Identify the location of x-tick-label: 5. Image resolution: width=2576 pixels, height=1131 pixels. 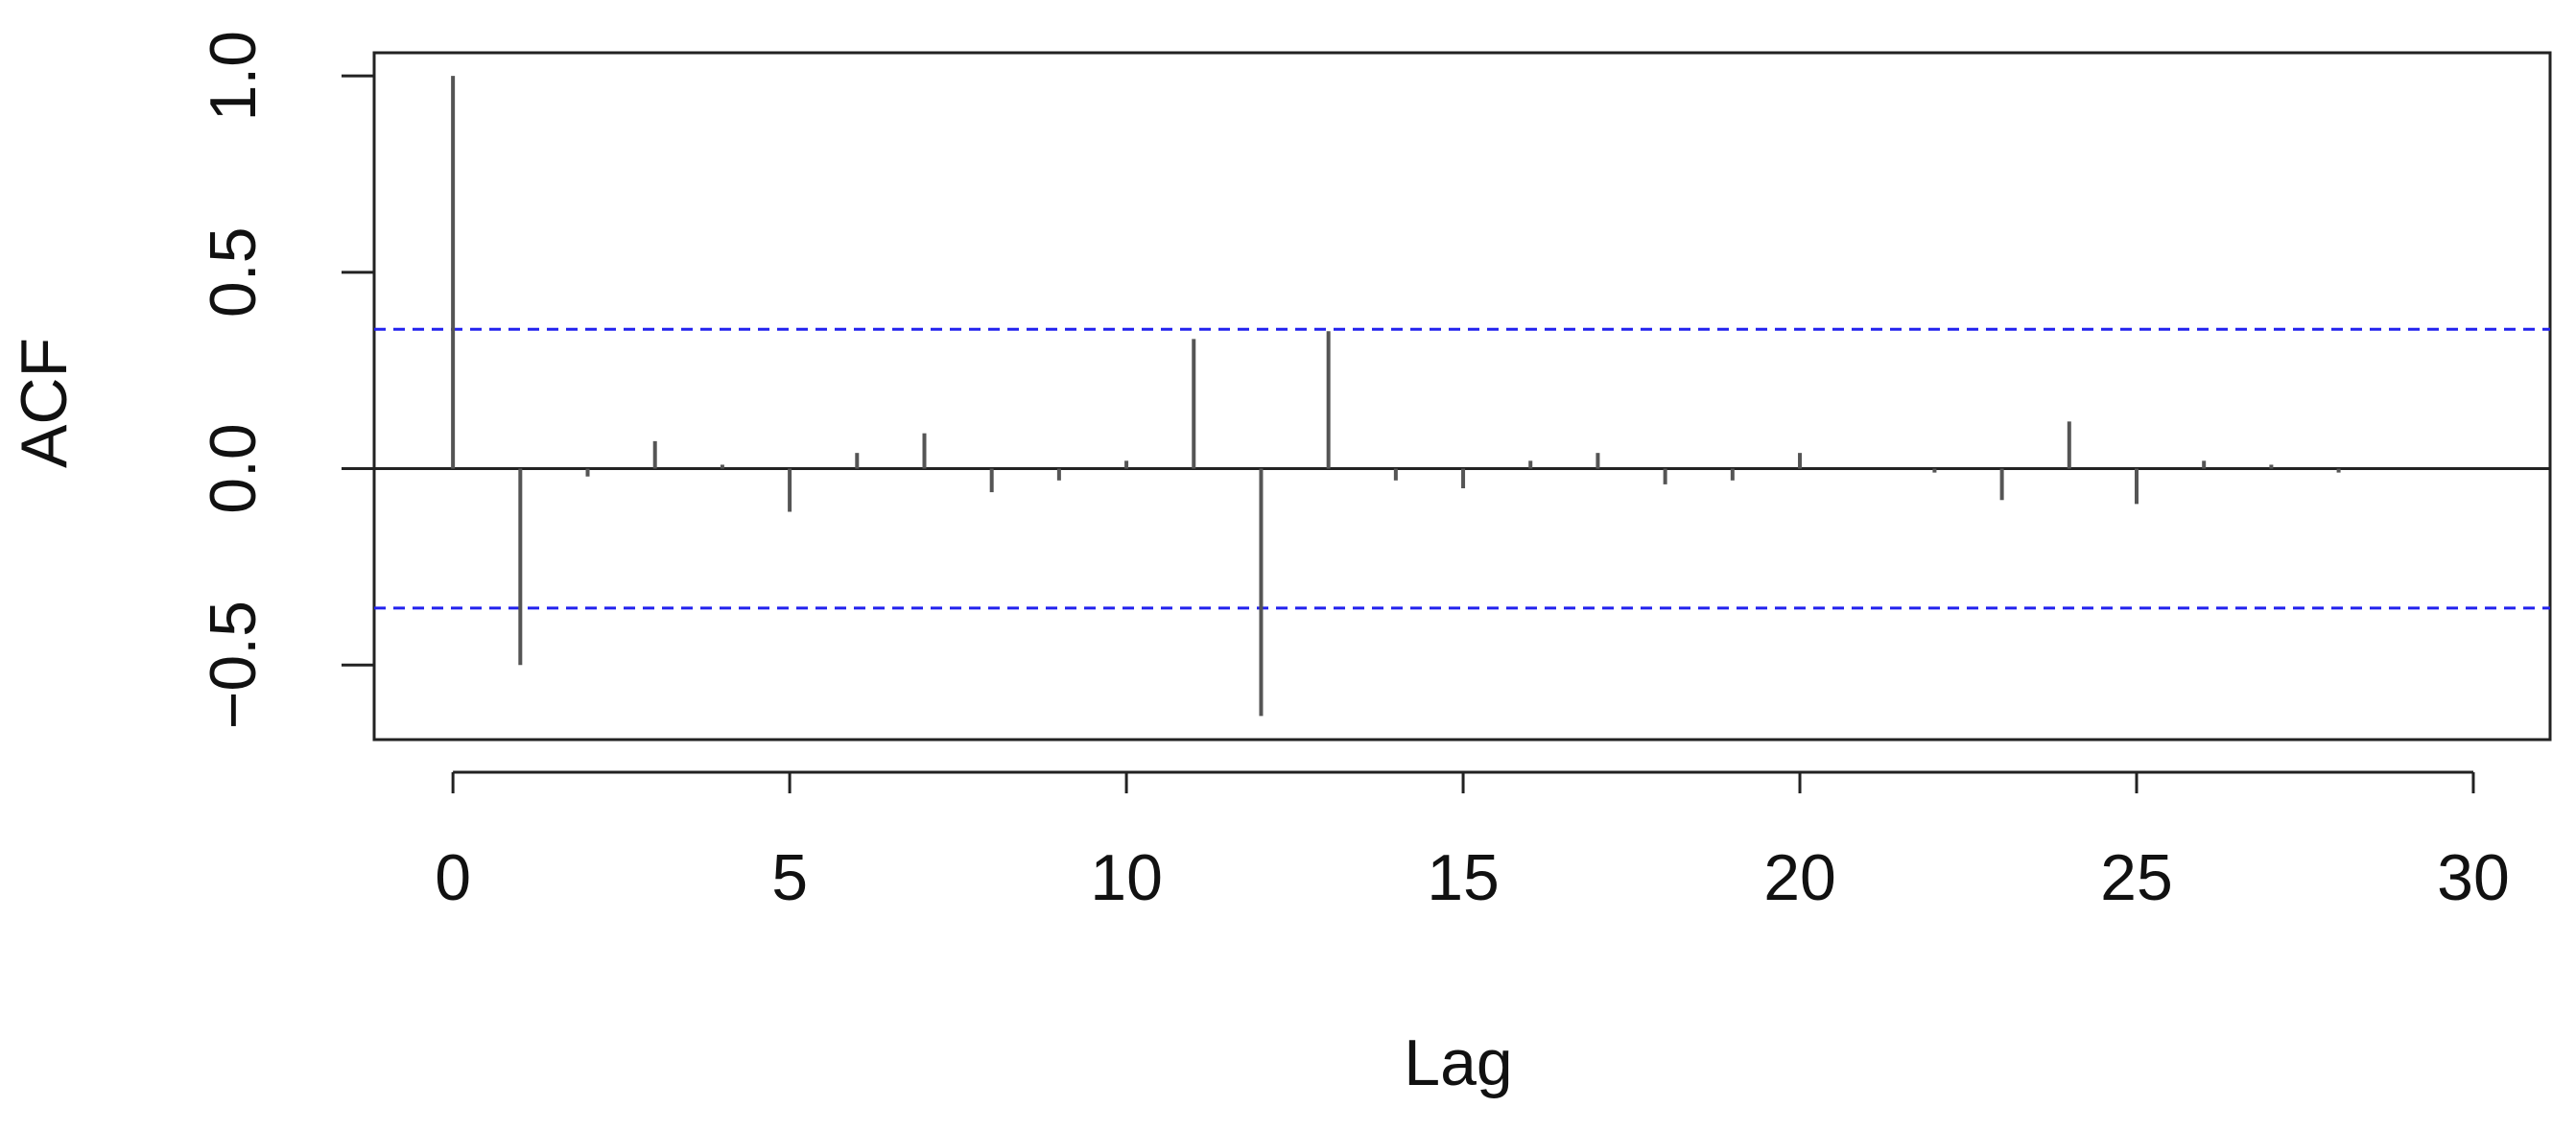
(789, 877).